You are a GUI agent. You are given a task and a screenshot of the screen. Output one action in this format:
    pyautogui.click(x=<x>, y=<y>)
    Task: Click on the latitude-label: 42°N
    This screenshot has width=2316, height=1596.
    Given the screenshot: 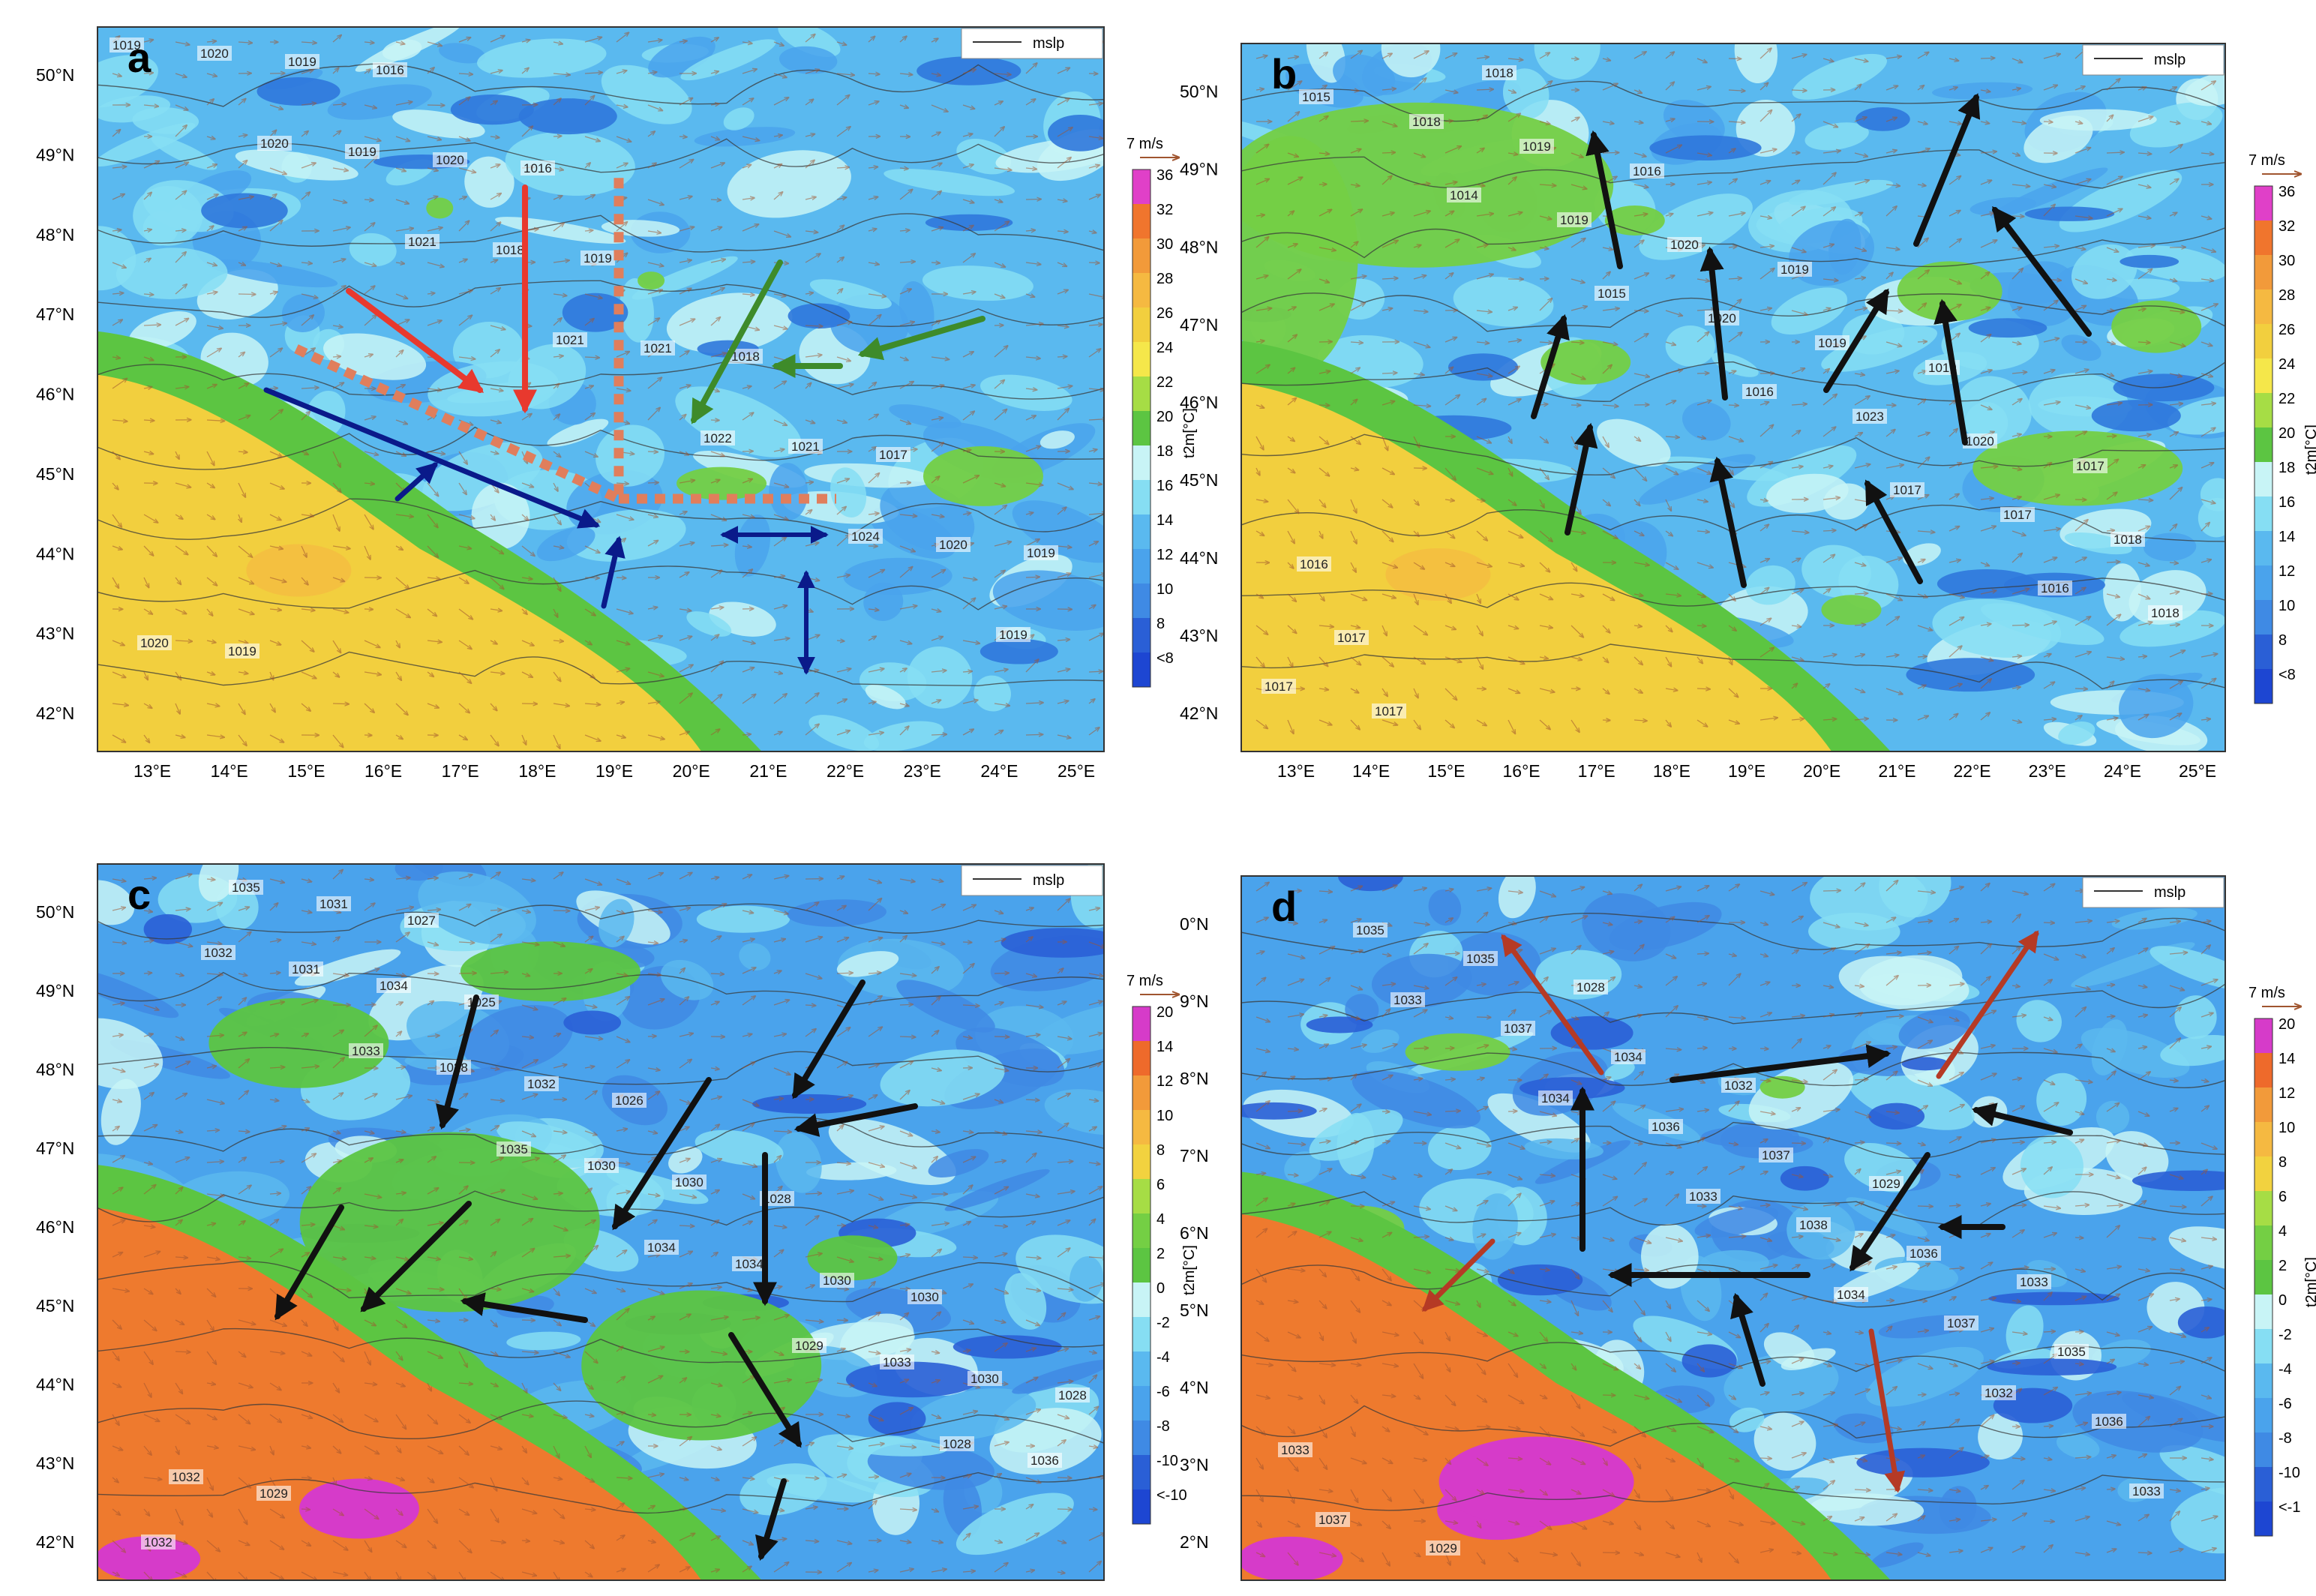 What is the action you would take?
    pyautogui.click(x=1199, y=713)
    